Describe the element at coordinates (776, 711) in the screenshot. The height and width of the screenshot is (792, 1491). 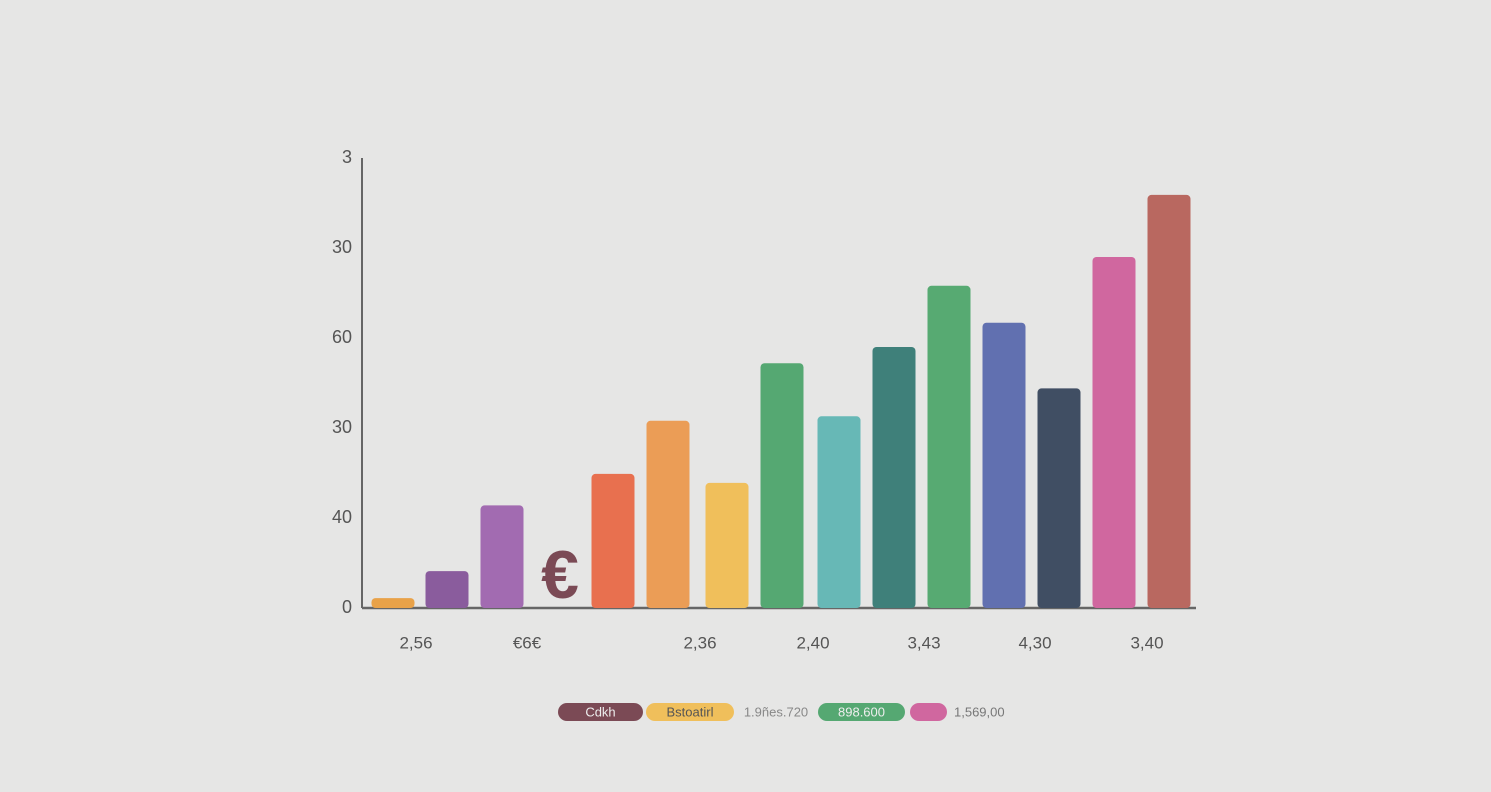
I see `legend-label: 1.9ñes.720` at that location.